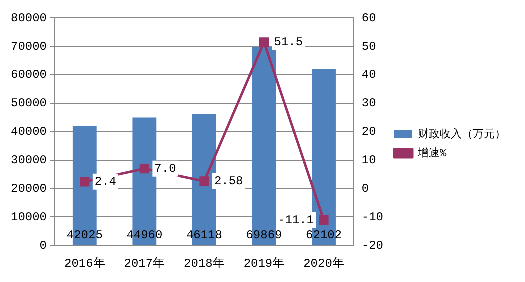 The height and width of the screenshot is (282, 525). Describe the element at coordinates (145, 263) in the screenshot. I see `x-tick-label: 2017年` at that location.